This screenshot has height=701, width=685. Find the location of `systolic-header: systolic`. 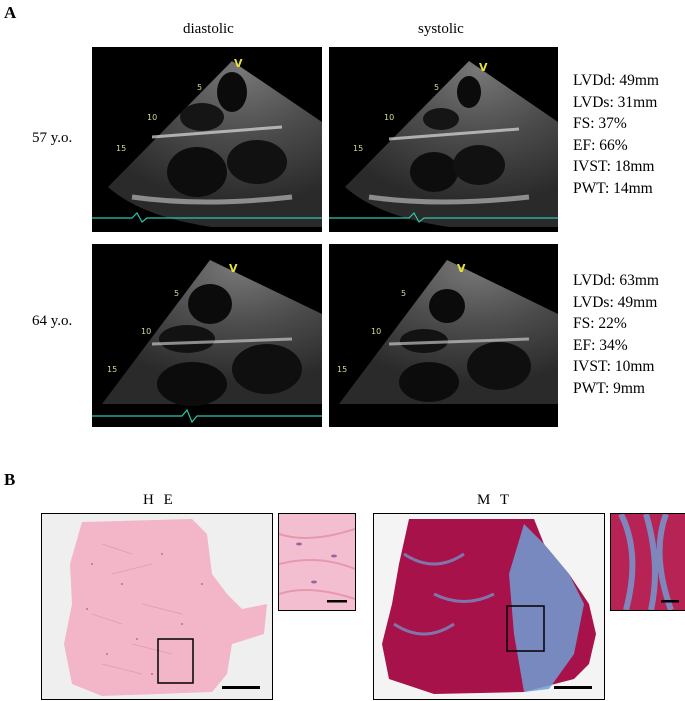

systolic-header: systolic is located at coordinates (441, 29).